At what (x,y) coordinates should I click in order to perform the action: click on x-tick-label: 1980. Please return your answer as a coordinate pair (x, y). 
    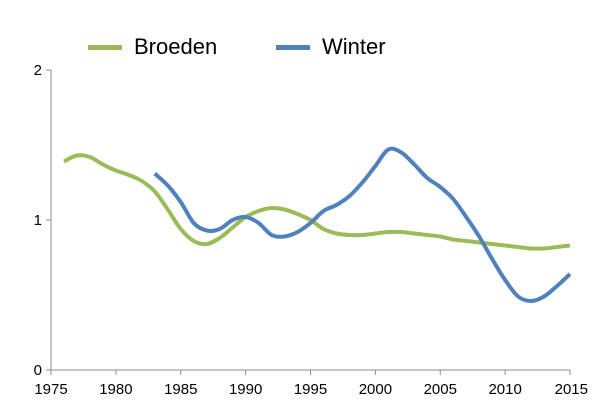
    Looking at the image, I should click on (115, 389).